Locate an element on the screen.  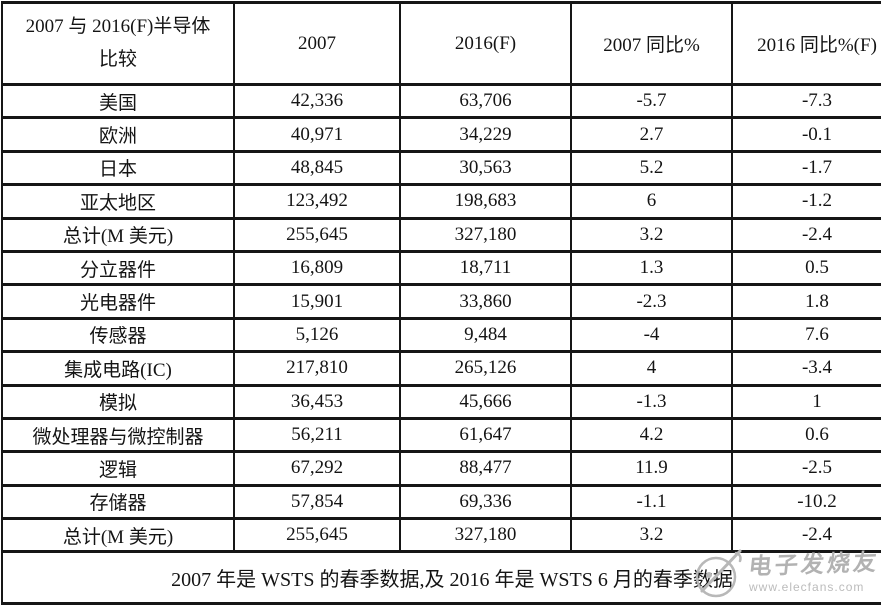
value-2016f: 33,860 is located at coordinates (485, 301).